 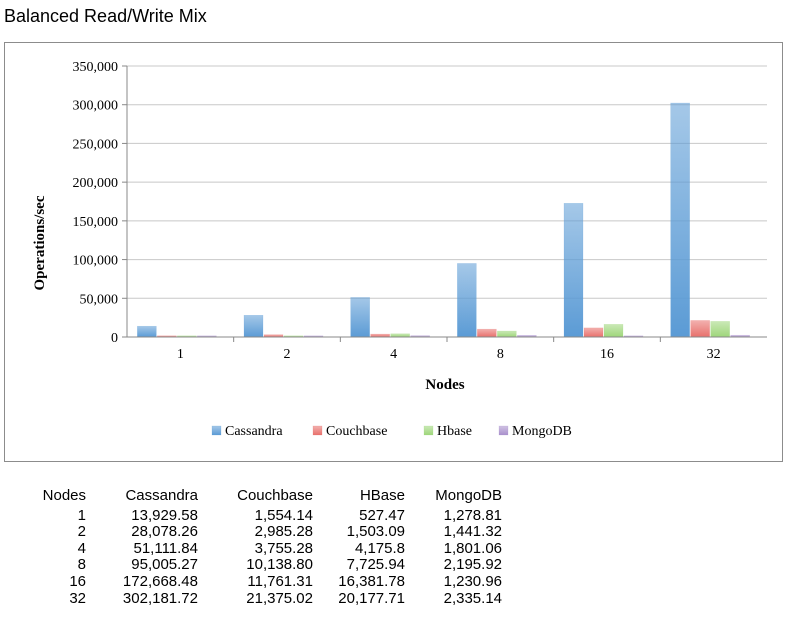 I want to click on cell-cassandra: 95,005.27, so click(x=164, y=565).